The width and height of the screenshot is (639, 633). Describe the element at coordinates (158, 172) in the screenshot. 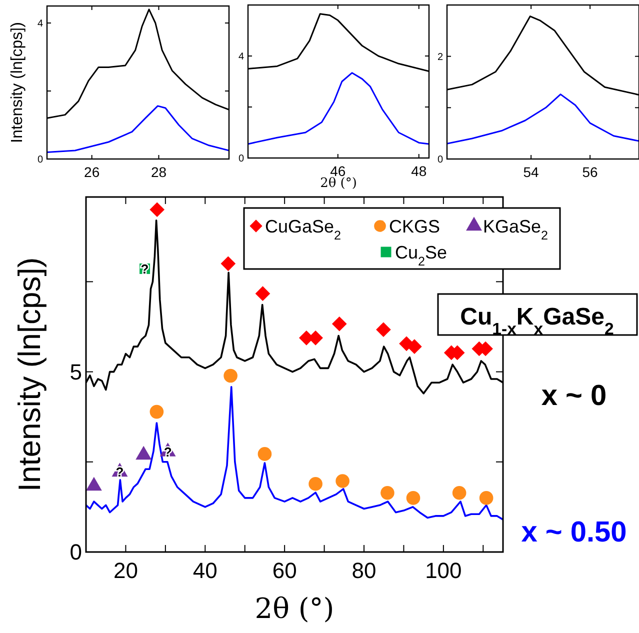

I see `x-tick-label: 28` at that location.